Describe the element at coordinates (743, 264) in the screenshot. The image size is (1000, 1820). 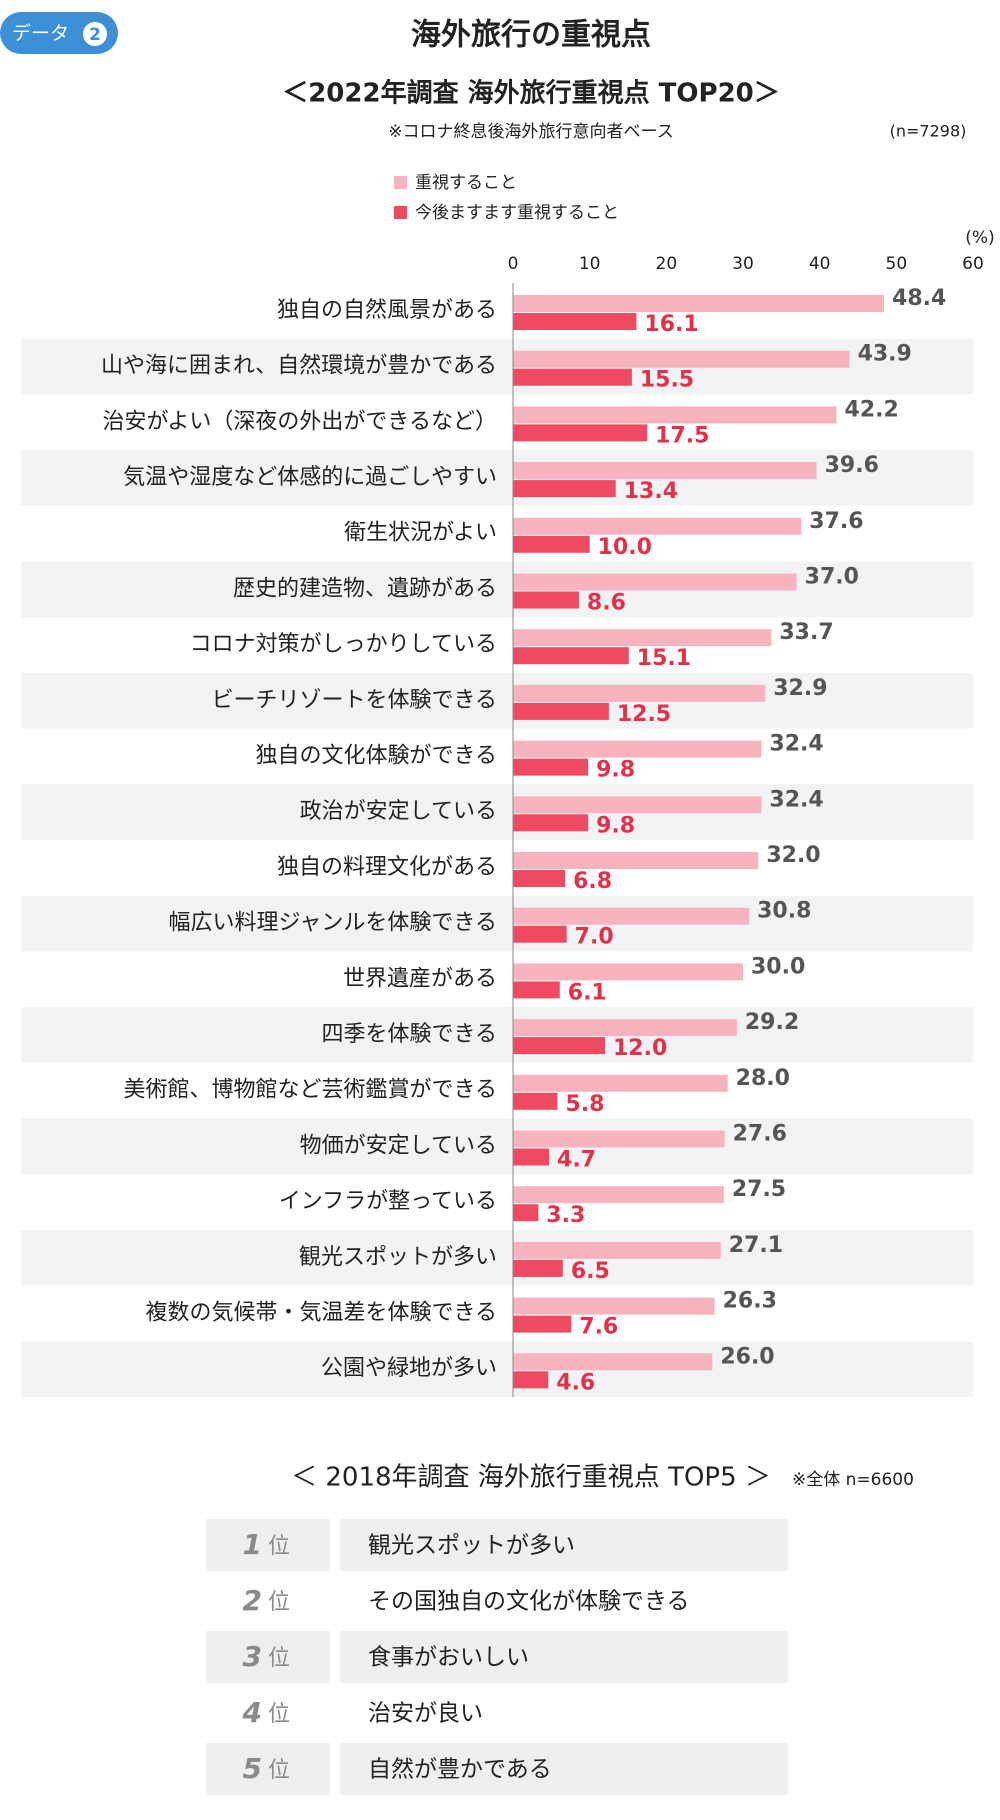
I see `x-tick-label: 30` at that location.